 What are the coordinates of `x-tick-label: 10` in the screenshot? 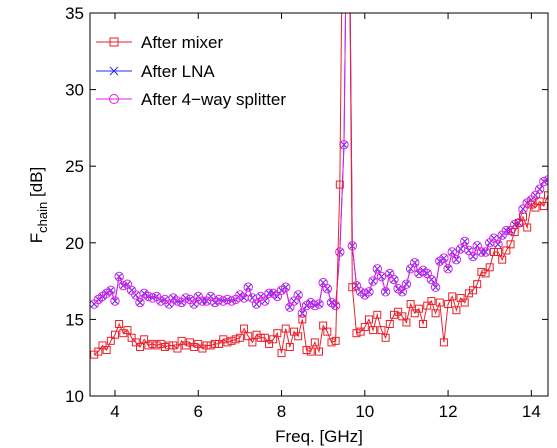 It's located at (364, 411).